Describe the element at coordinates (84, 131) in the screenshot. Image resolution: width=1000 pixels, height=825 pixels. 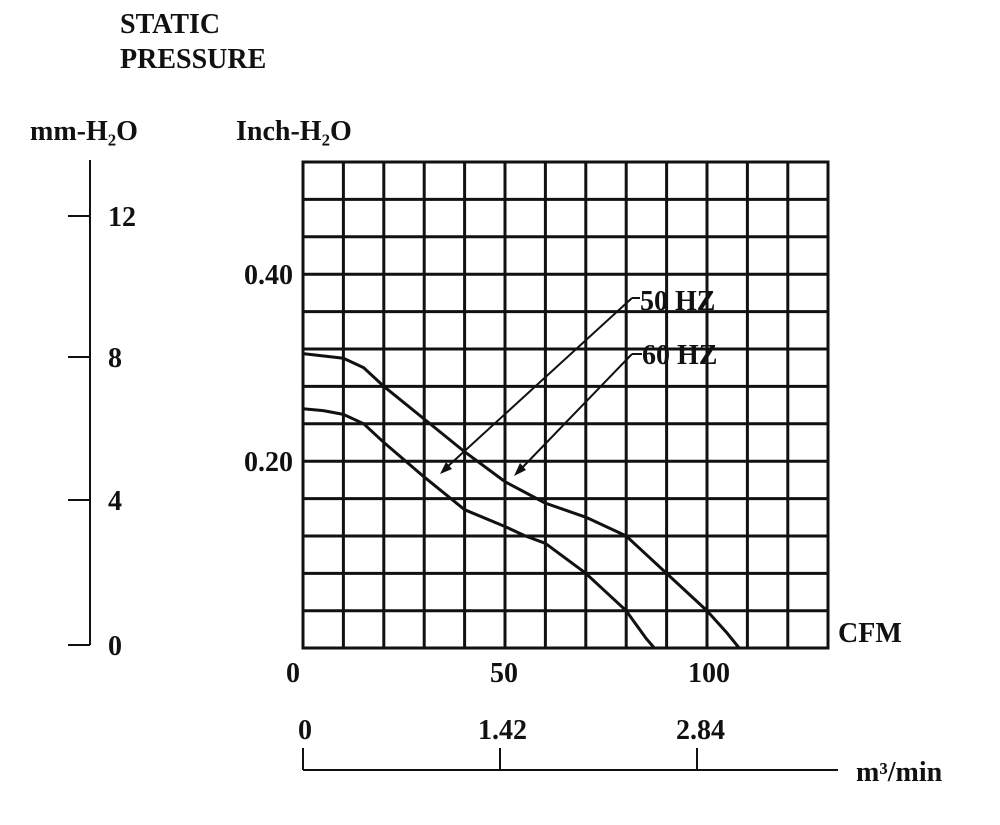
I see `left-axis-label: mm-H₂O` at that location.